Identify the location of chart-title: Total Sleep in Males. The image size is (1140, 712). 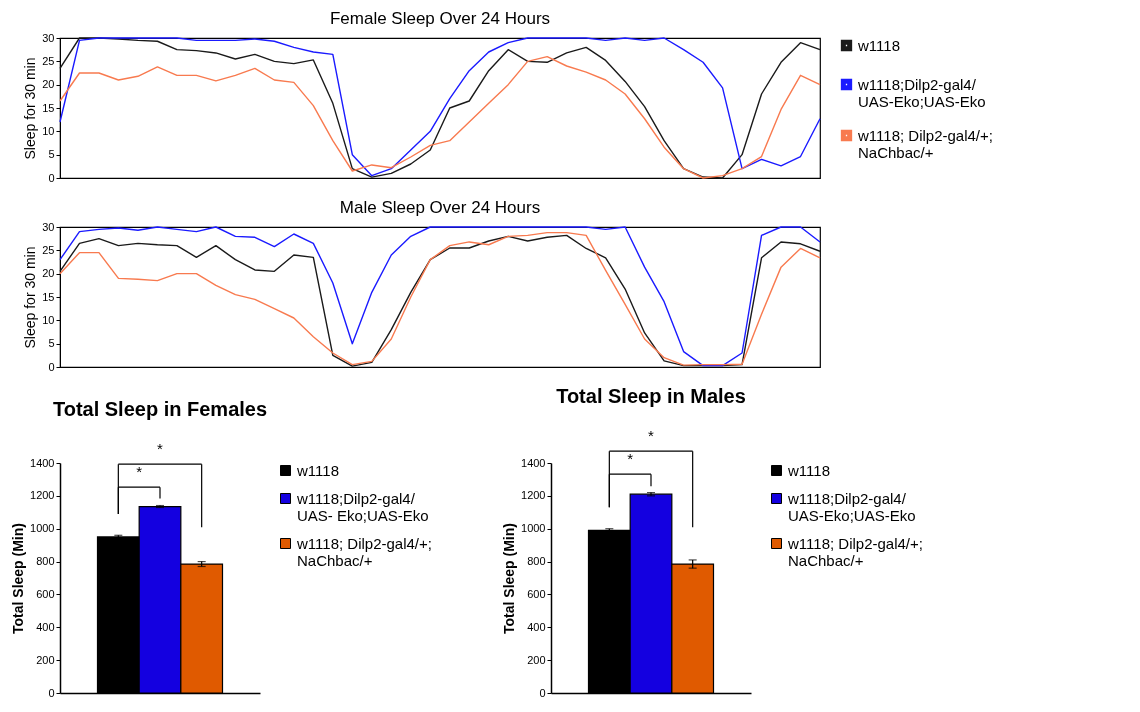
(651, 396).